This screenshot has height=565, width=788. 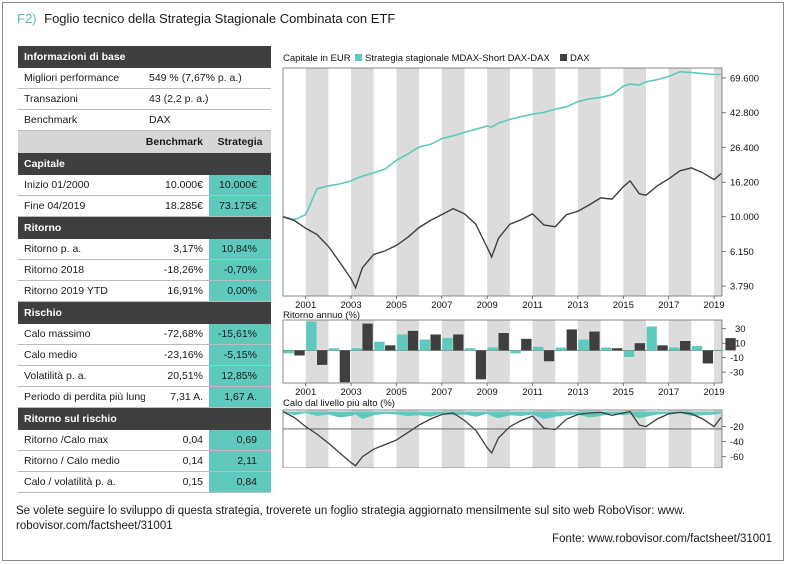 What do you see at coordinates (184, 185) in the screenshot?
I see `benchmark-value: 10.000€` at bounding box center [184, 185].